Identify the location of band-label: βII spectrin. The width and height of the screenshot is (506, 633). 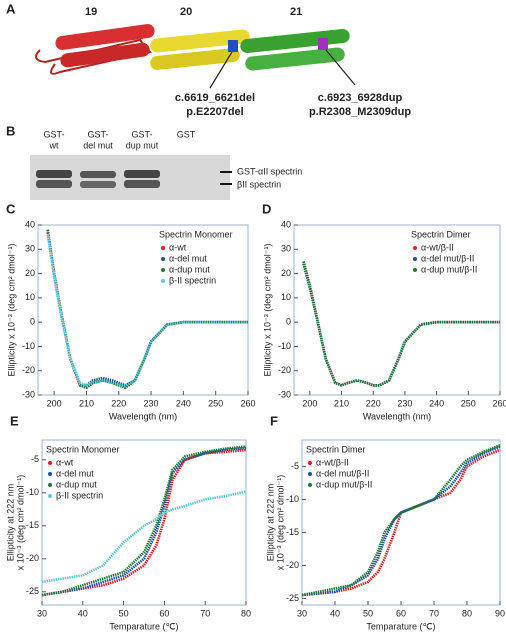
(259, 184).